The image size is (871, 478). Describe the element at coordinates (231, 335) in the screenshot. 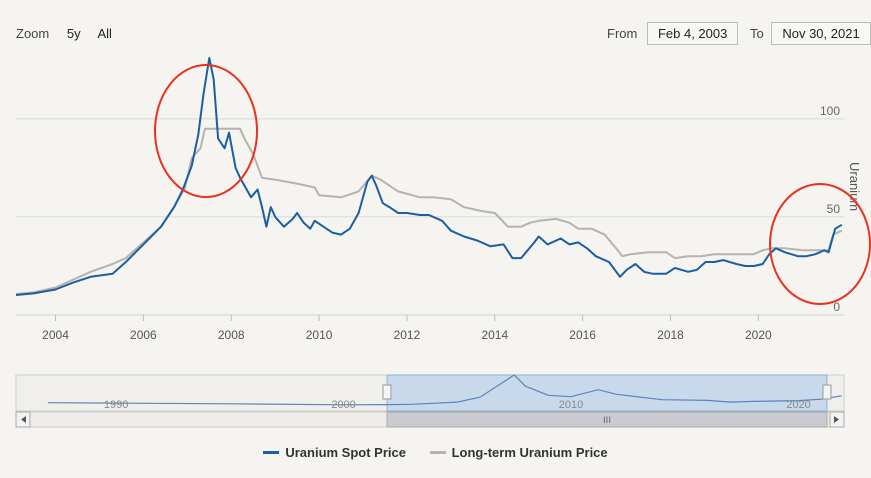

I see `x-tick-label: 2008` at that location.